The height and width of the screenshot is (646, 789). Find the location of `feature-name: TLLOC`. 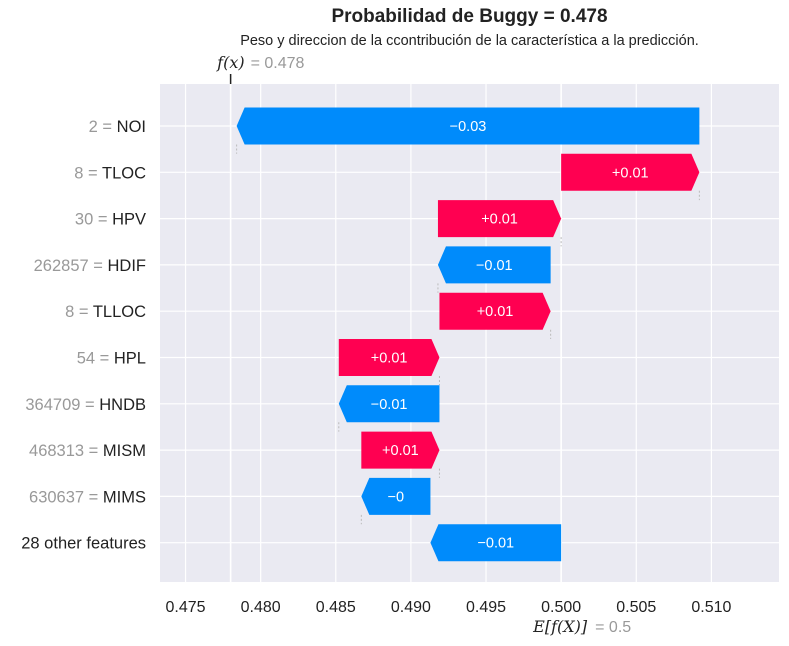

feature-name: TLLOC is located at coordinates (119, 312).